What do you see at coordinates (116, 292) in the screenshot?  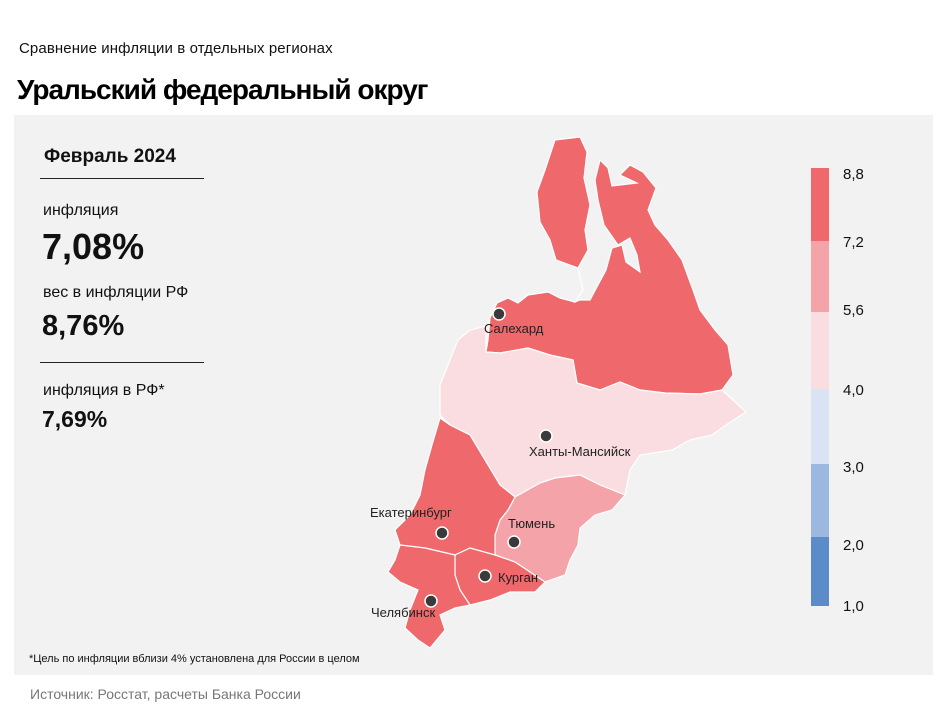 I see `weight-label: вес в инфляции РФ` at bounding box center [116, 292].